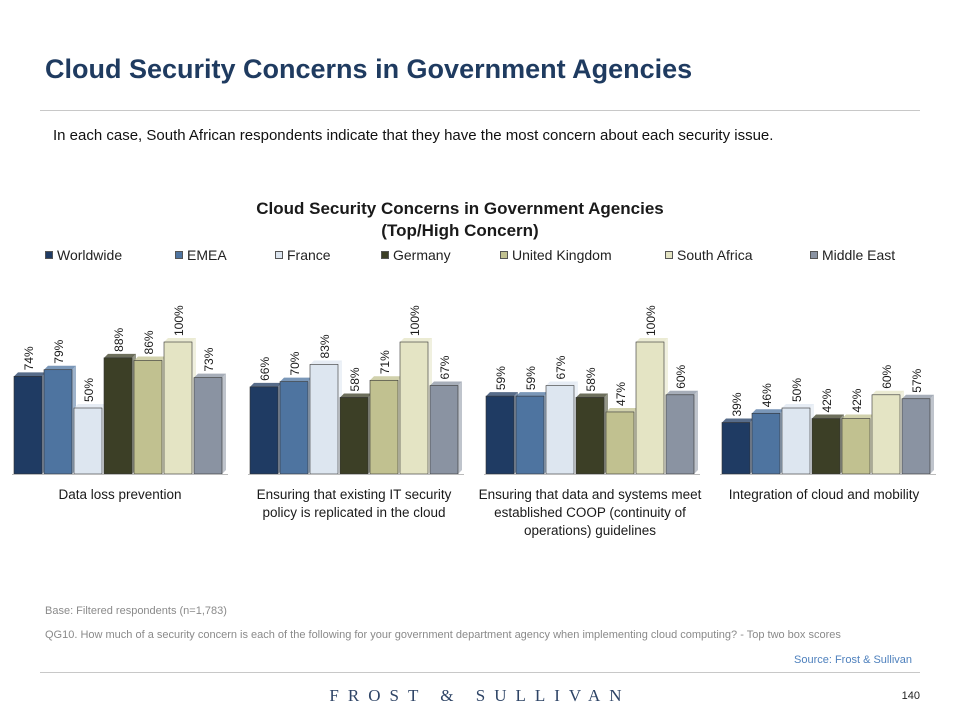  What do you see at coordinates (621, 394) in the screenshot?
I see `bar-value-label: 47%` at bounding box center [621, 394].